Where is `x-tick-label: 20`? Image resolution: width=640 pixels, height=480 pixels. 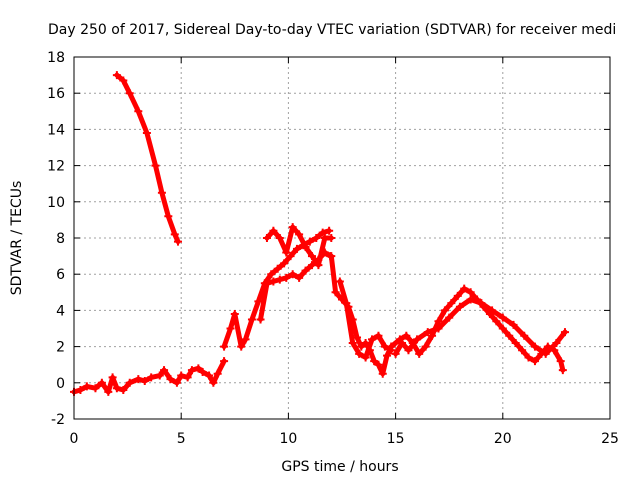 x-tick-label: 20 is located at coordinates (503, 439).